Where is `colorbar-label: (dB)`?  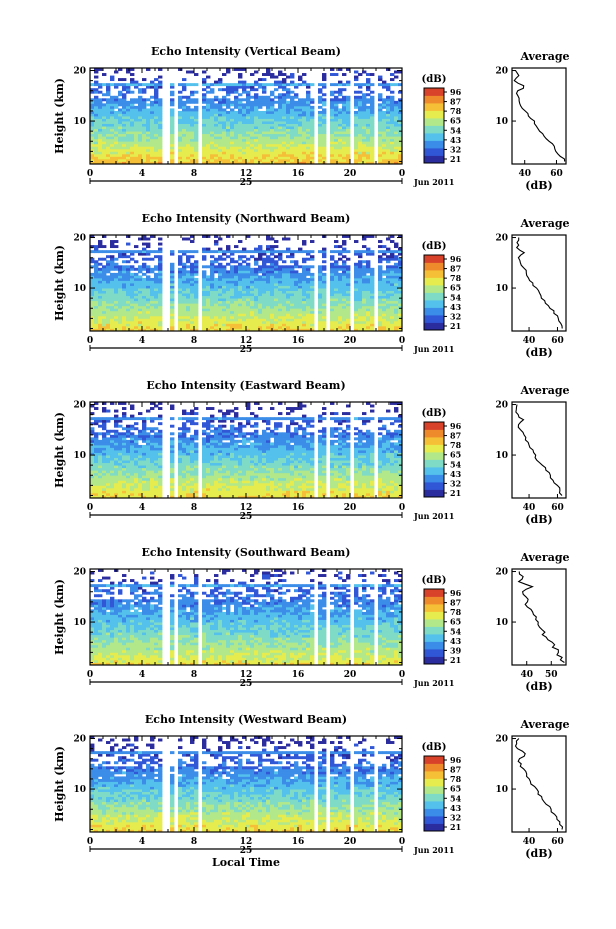
colorbar-label: (dB) is located at coordinates (434, 246).